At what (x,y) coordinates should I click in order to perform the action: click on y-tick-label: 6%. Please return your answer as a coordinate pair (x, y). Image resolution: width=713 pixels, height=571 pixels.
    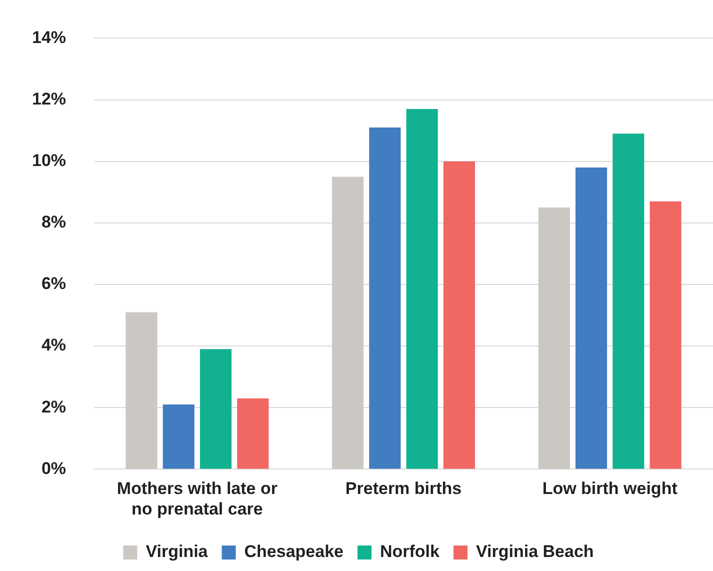
    Looking at the image, I should click on (53, 284).